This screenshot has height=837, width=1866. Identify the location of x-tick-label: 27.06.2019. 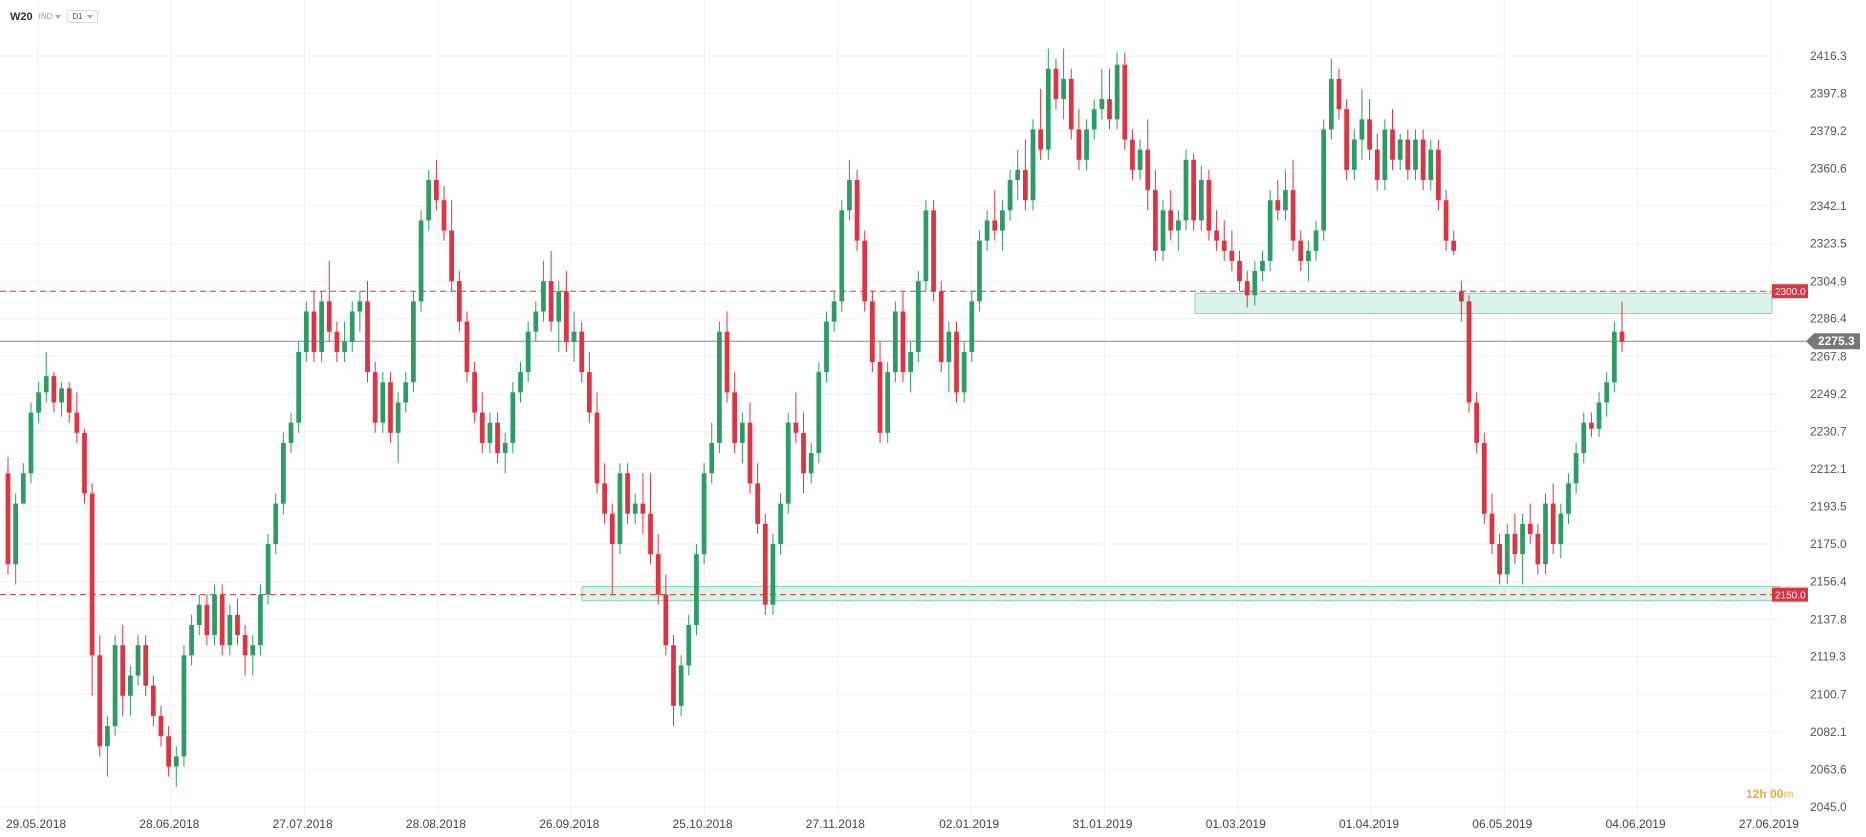
(1769, 824).